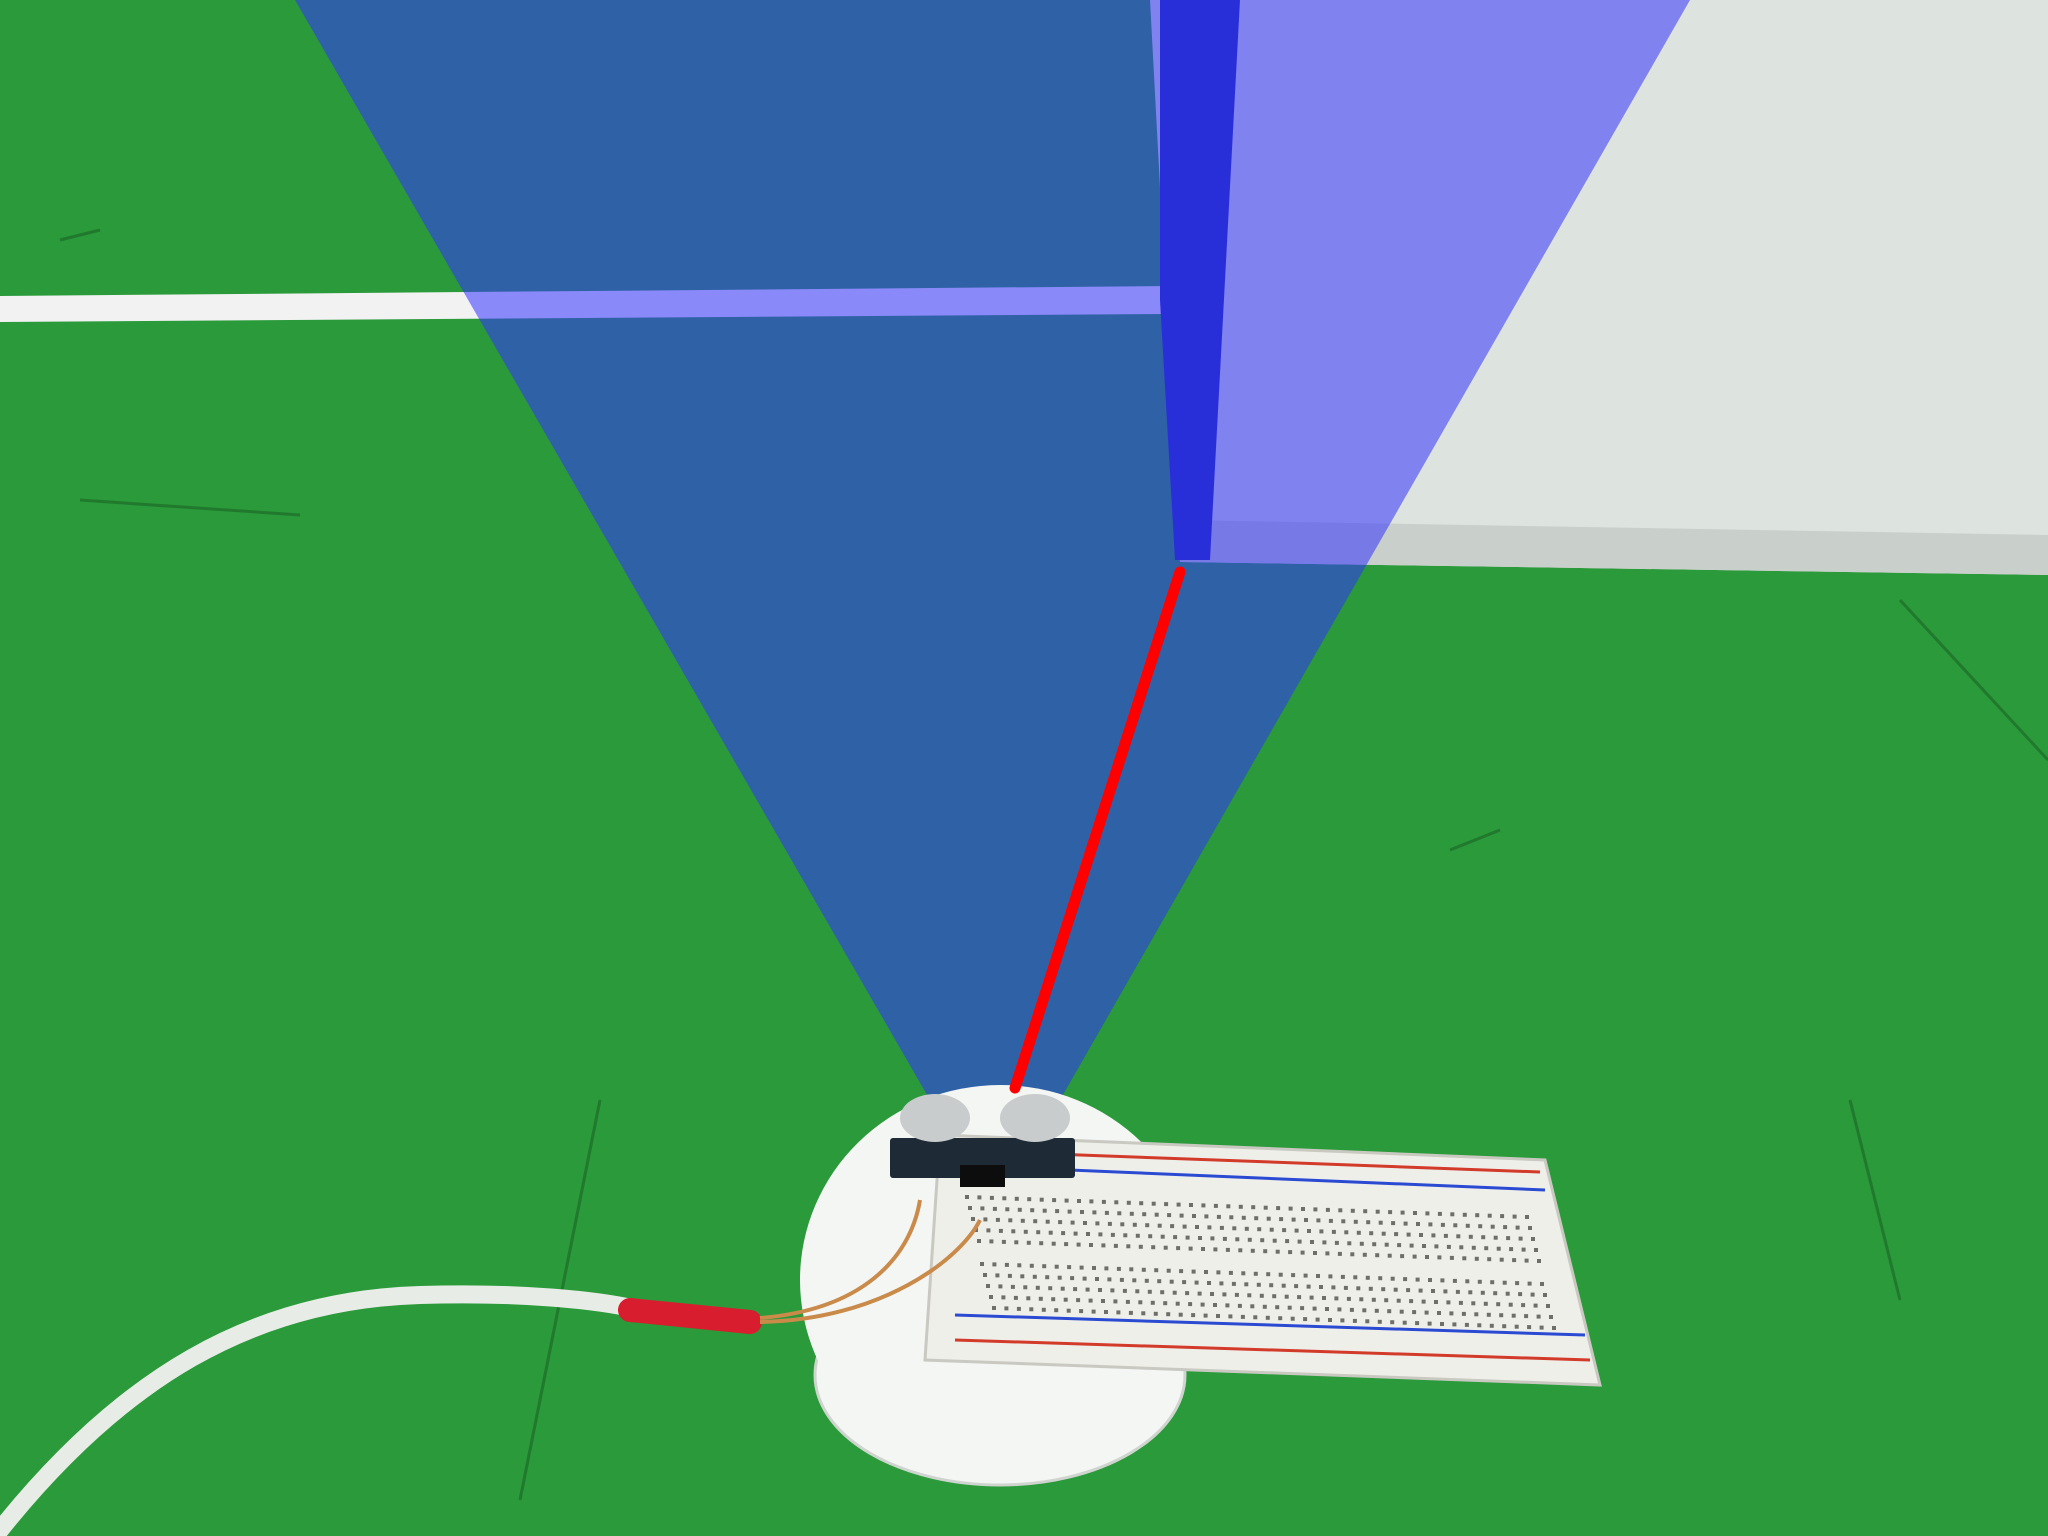 The image size is (2048, 1536). I want to click on measurement-ray, so click(1097, 830).